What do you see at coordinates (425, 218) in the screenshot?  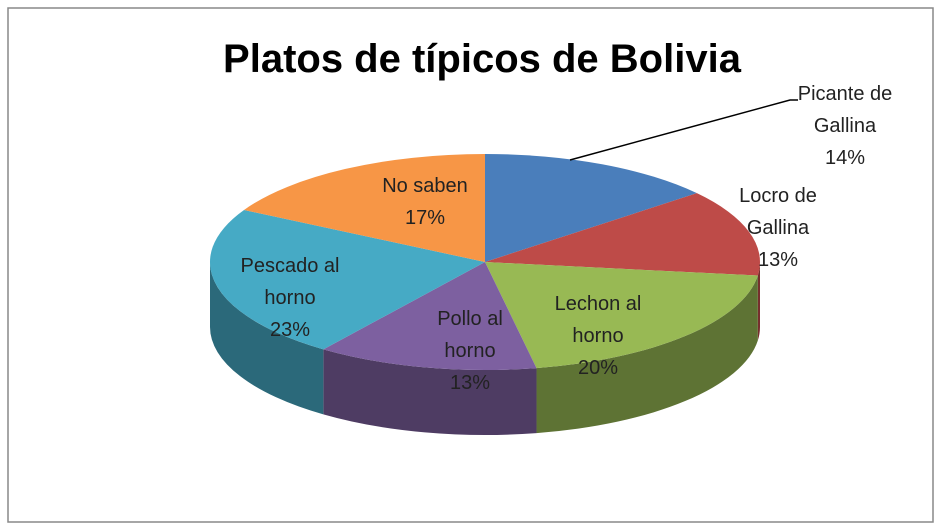 I see `data-label-value: 17%` at bounding box center [425, 218].